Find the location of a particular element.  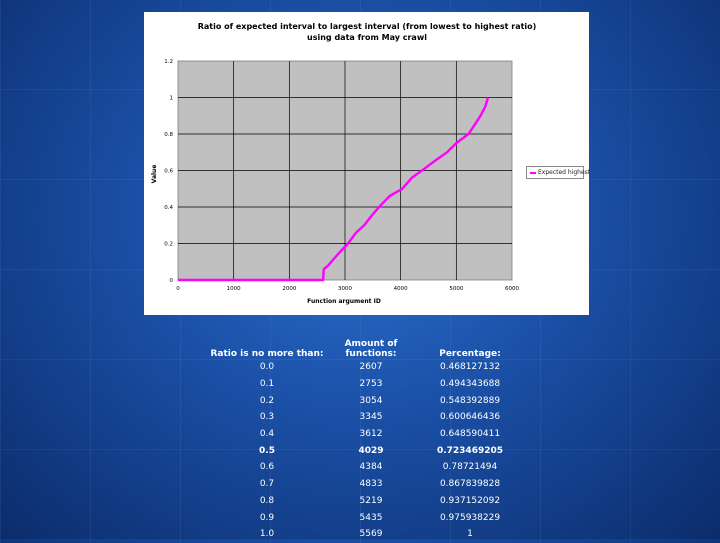

cell-amount: 5435 is located at coordinates (371, 517).